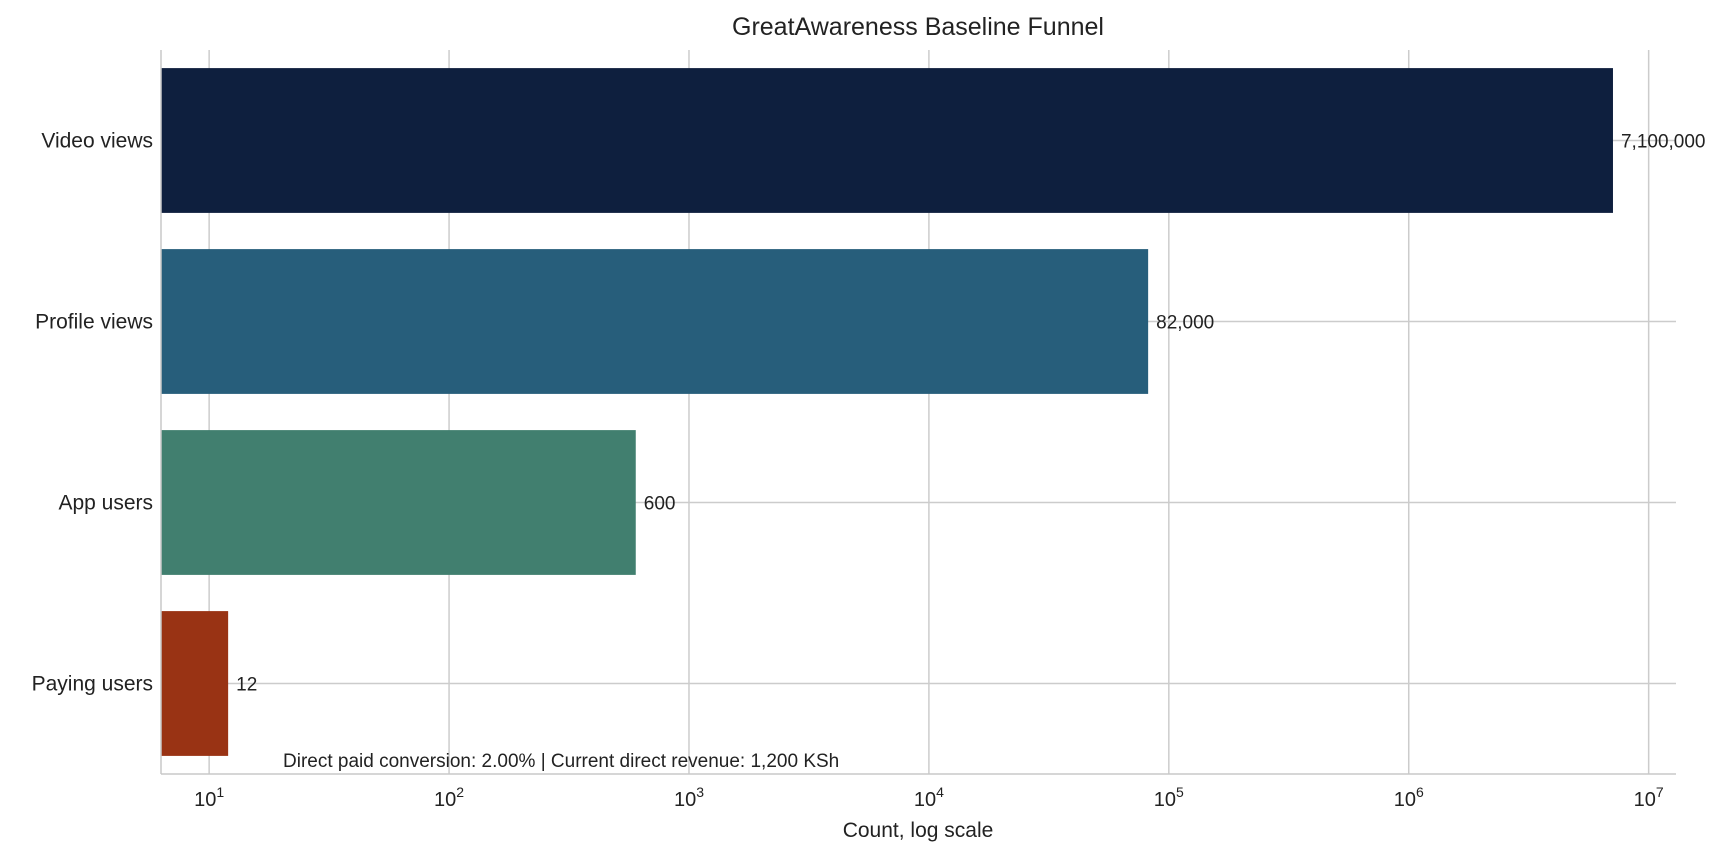  What do you see at coordinates (246, 685) in the screenshot?
I see `value-label: 12` at bounding box center [246, 685].